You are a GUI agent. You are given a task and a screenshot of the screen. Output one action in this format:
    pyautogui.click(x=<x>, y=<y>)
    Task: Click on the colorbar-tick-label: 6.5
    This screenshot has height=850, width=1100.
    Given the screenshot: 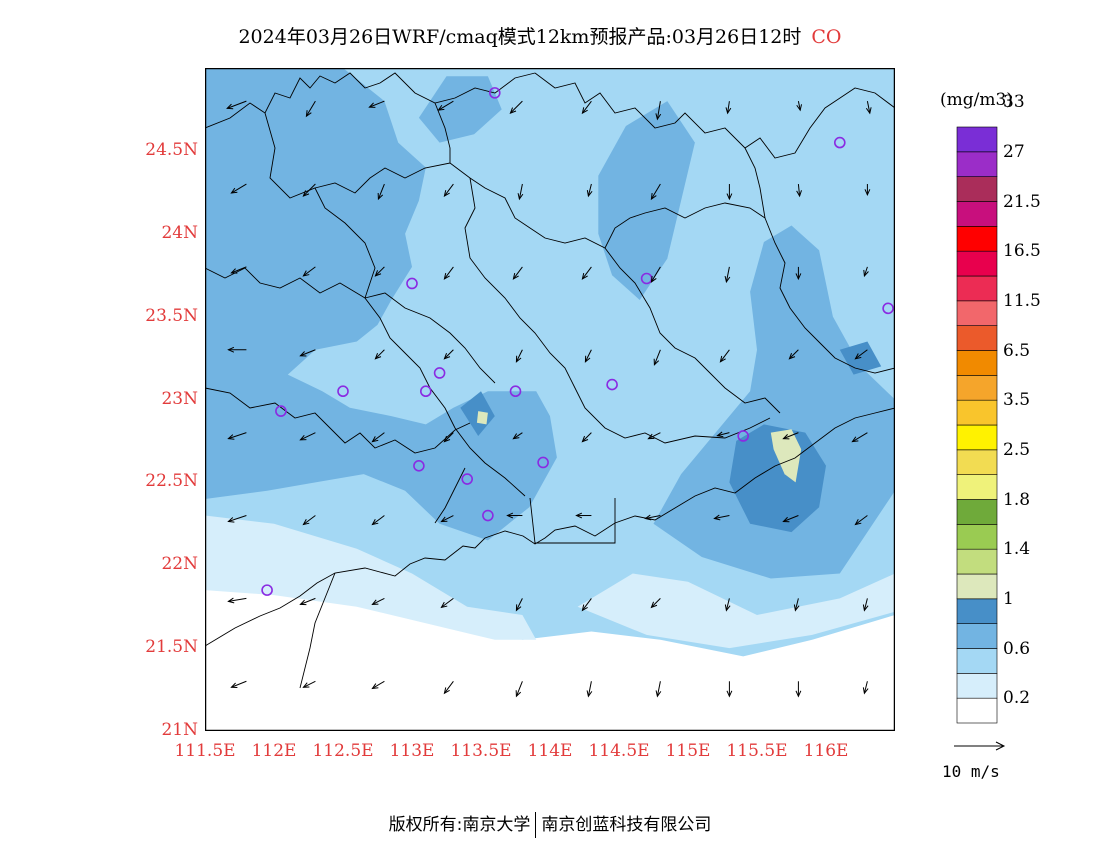 What is the action you would take?
    pyautogui.click(x=1017, y=350)
    